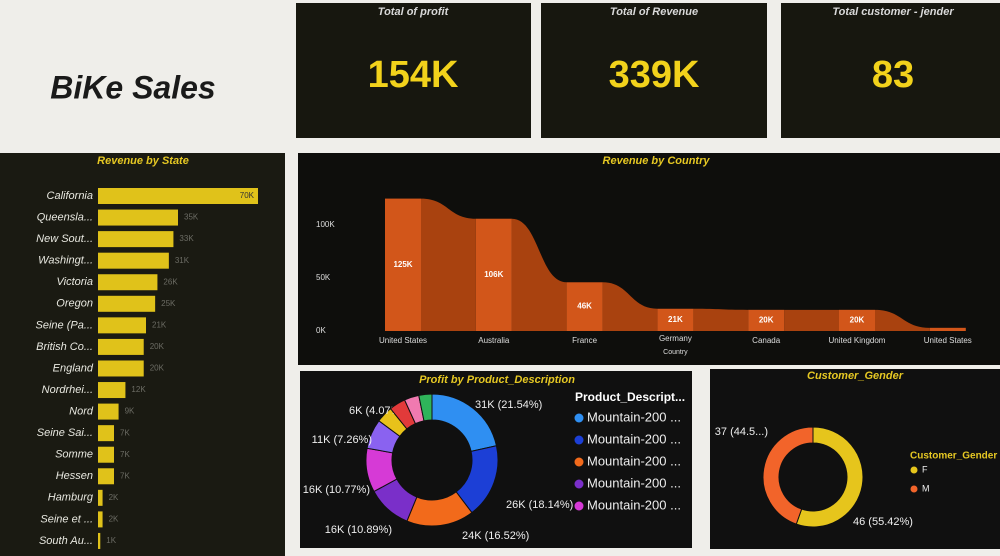 This screenshot has height=556, width=1000. Describe the element at coordinates (539, 505) in the screenshot. I see `value-label: 26K (18.14%)` at that location.